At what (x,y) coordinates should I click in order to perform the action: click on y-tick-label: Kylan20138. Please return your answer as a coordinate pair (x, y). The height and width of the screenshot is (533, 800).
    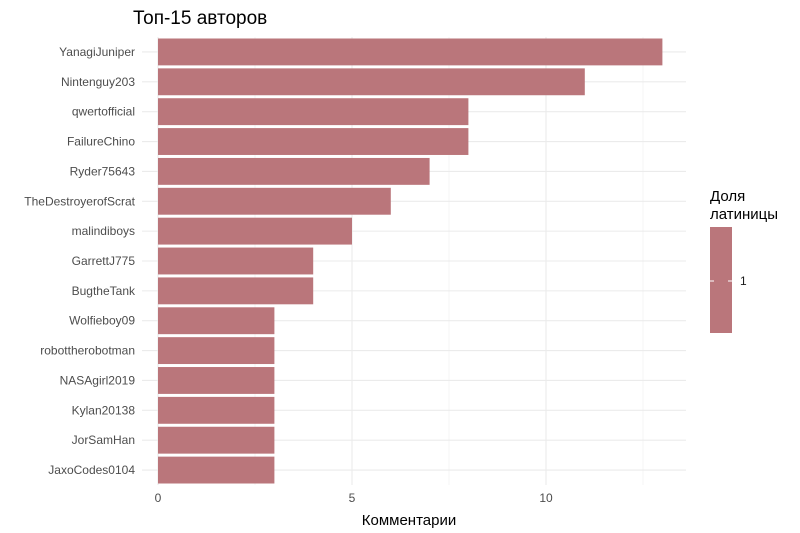
    Looking at the image, I should click on (104, 410).